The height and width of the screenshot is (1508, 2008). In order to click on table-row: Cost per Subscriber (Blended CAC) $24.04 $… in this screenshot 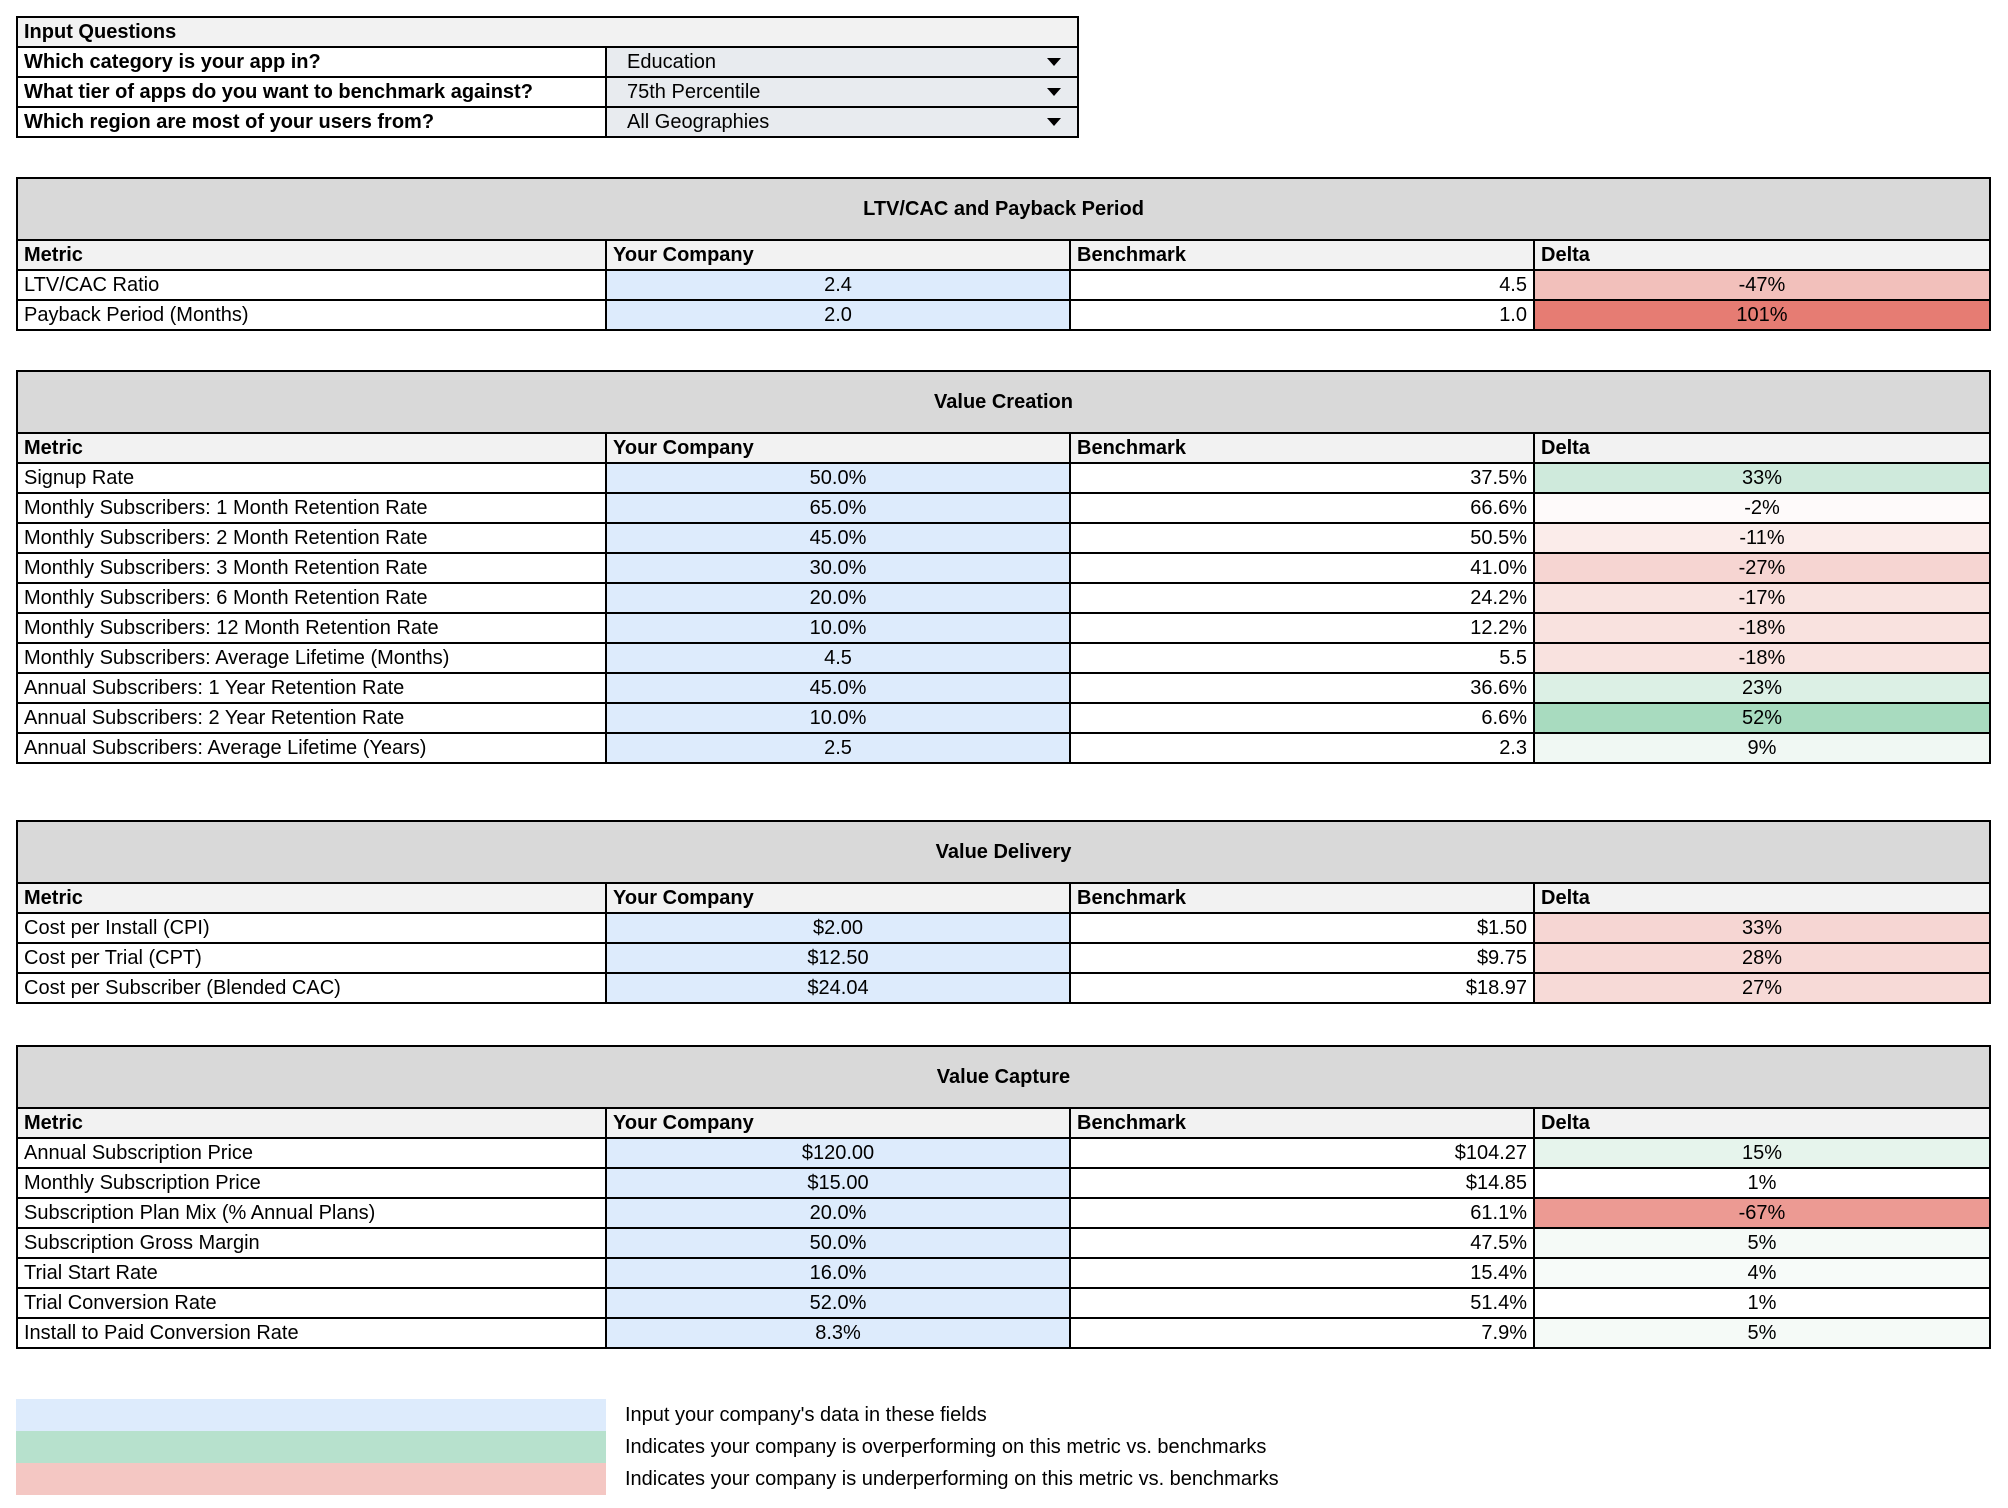, I will do `click(1003, 988)`.